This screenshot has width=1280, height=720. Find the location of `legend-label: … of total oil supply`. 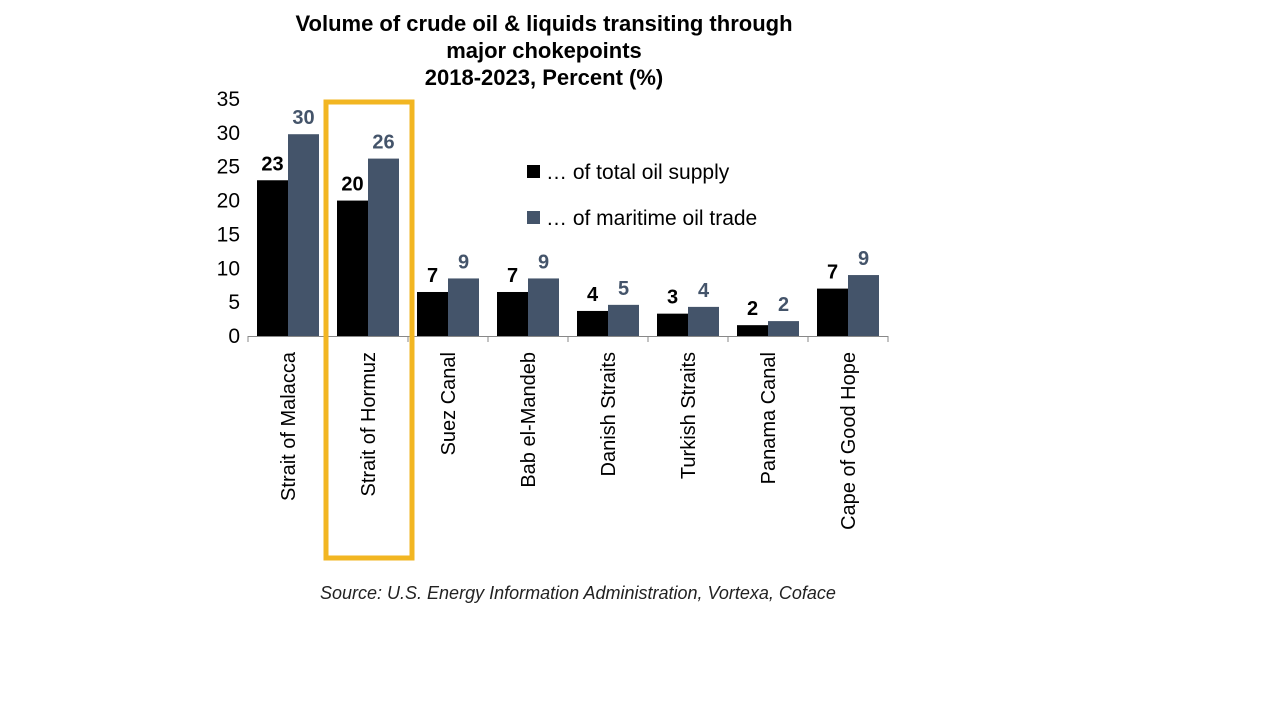

legend-label: … of total oil supply is located at coordinates (638, 172).